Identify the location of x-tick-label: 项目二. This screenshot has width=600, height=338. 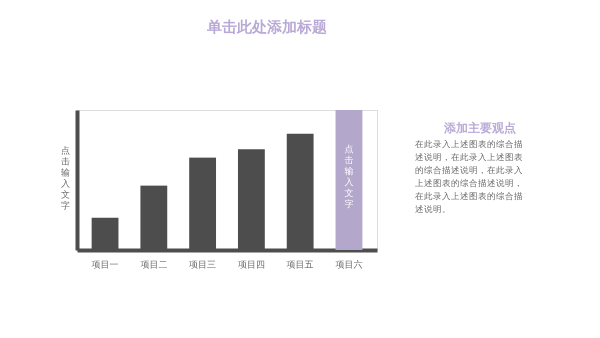
(154, 265).